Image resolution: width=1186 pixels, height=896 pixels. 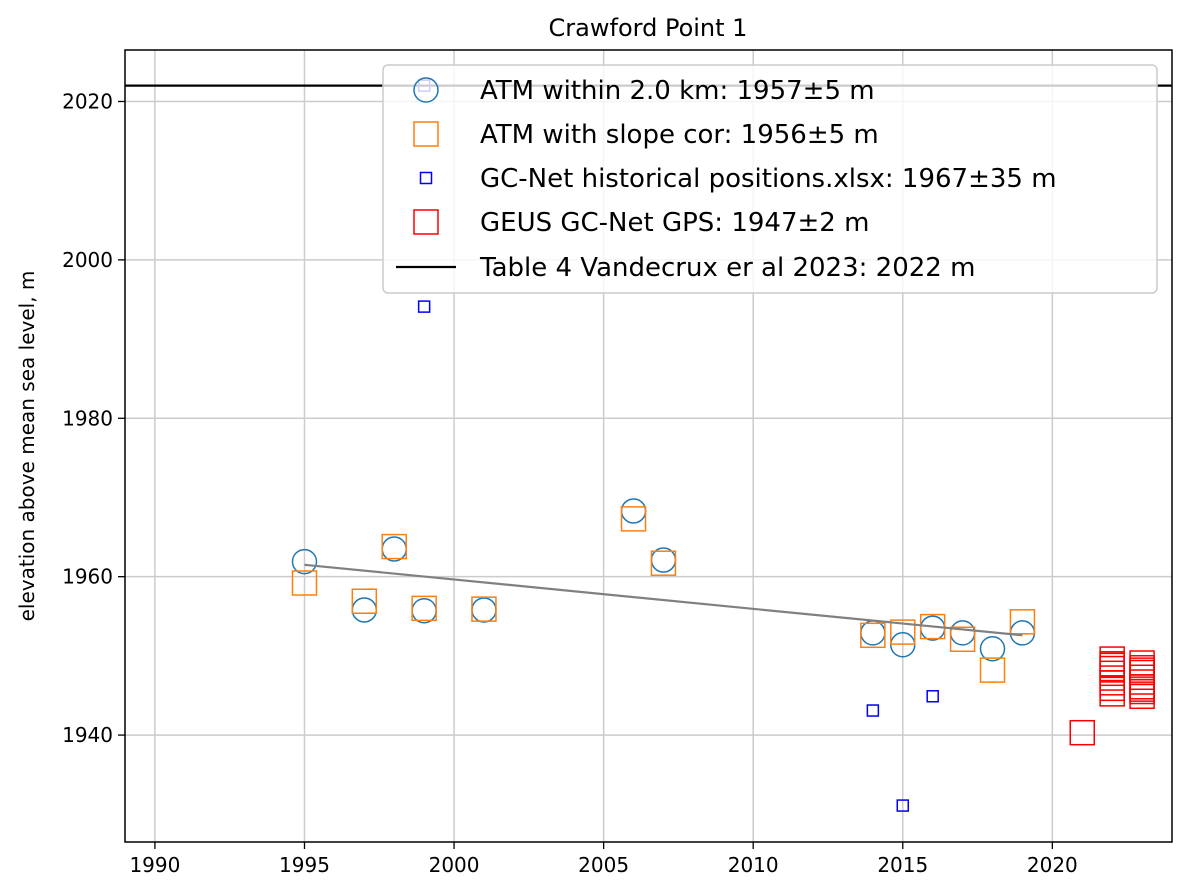 What do you see at coordinates (87, 260) in the screenshot?
I see `y-tick-label: 2000` at bounding box center [87, 260].